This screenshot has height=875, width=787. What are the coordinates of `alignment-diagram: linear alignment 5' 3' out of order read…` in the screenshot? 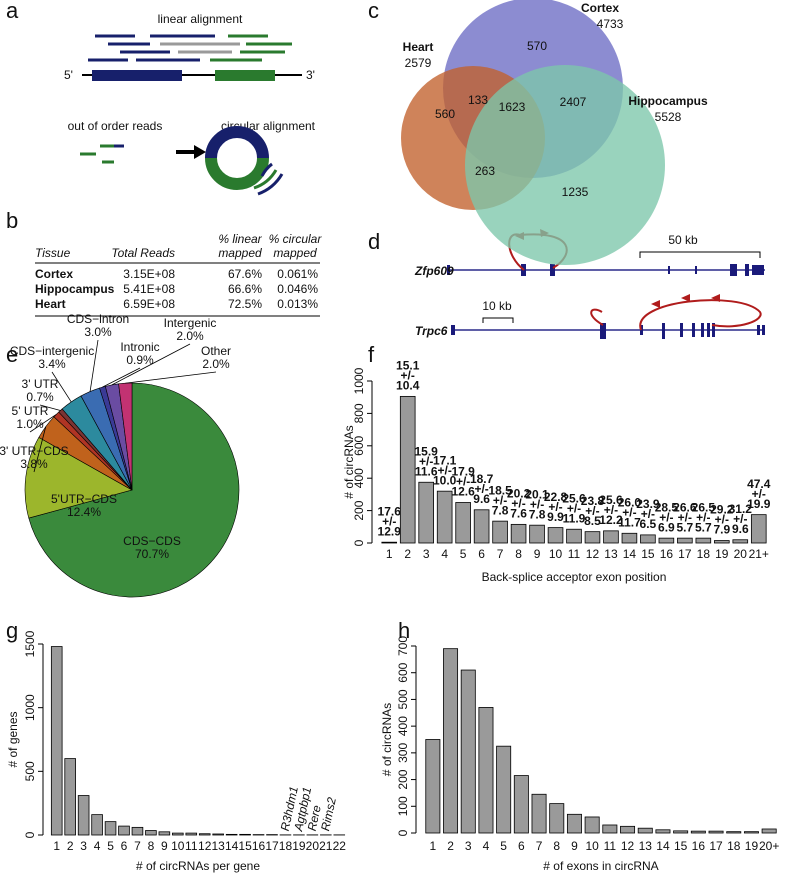 It's located at (190, 104).